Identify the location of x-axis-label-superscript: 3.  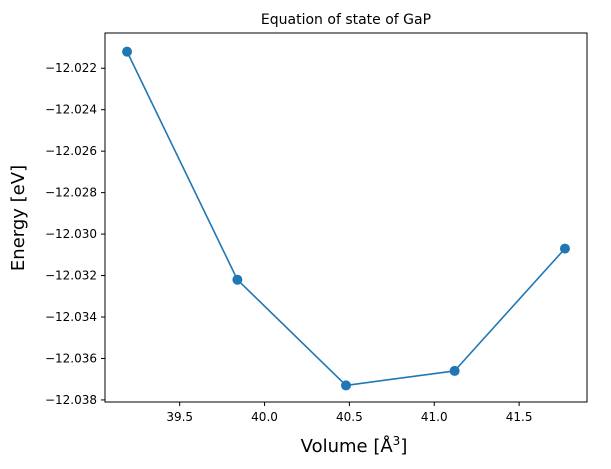
(397, 441).